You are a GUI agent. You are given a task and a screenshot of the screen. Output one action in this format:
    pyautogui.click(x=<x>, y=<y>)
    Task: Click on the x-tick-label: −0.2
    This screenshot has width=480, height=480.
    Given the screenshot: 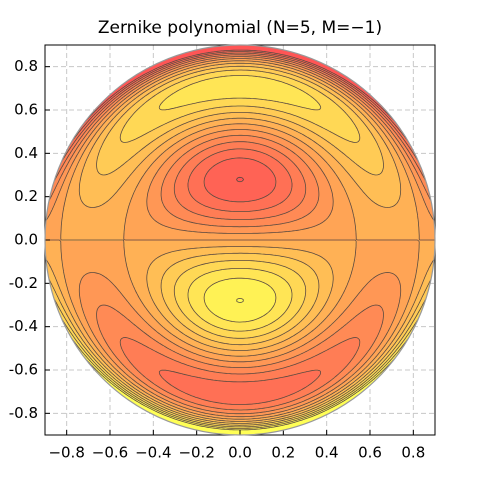 What is the action you would take?
    pyautogui.click(x=196, y=453)
    